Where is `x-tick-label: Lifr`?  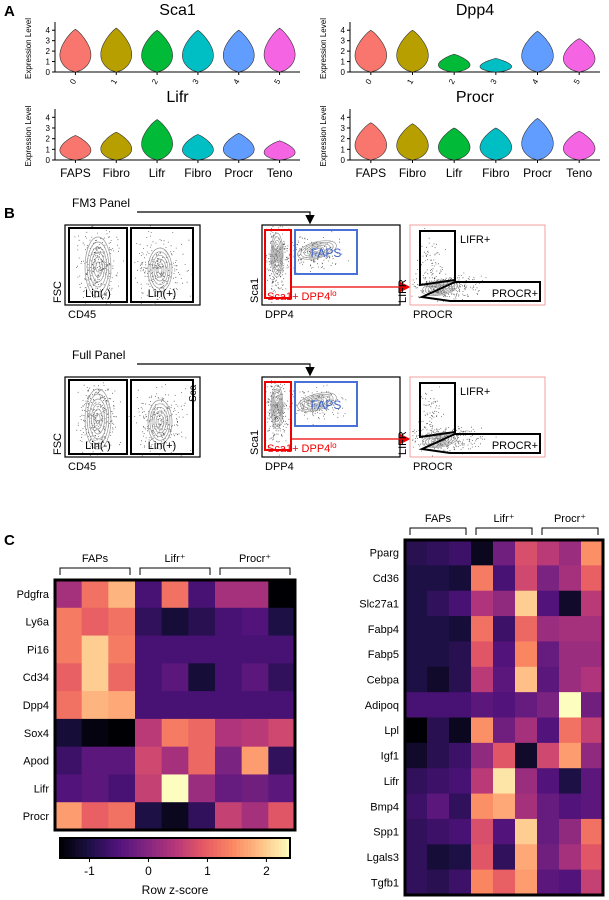 x-tick-label: Lifr is located at coordinates (157, 173).